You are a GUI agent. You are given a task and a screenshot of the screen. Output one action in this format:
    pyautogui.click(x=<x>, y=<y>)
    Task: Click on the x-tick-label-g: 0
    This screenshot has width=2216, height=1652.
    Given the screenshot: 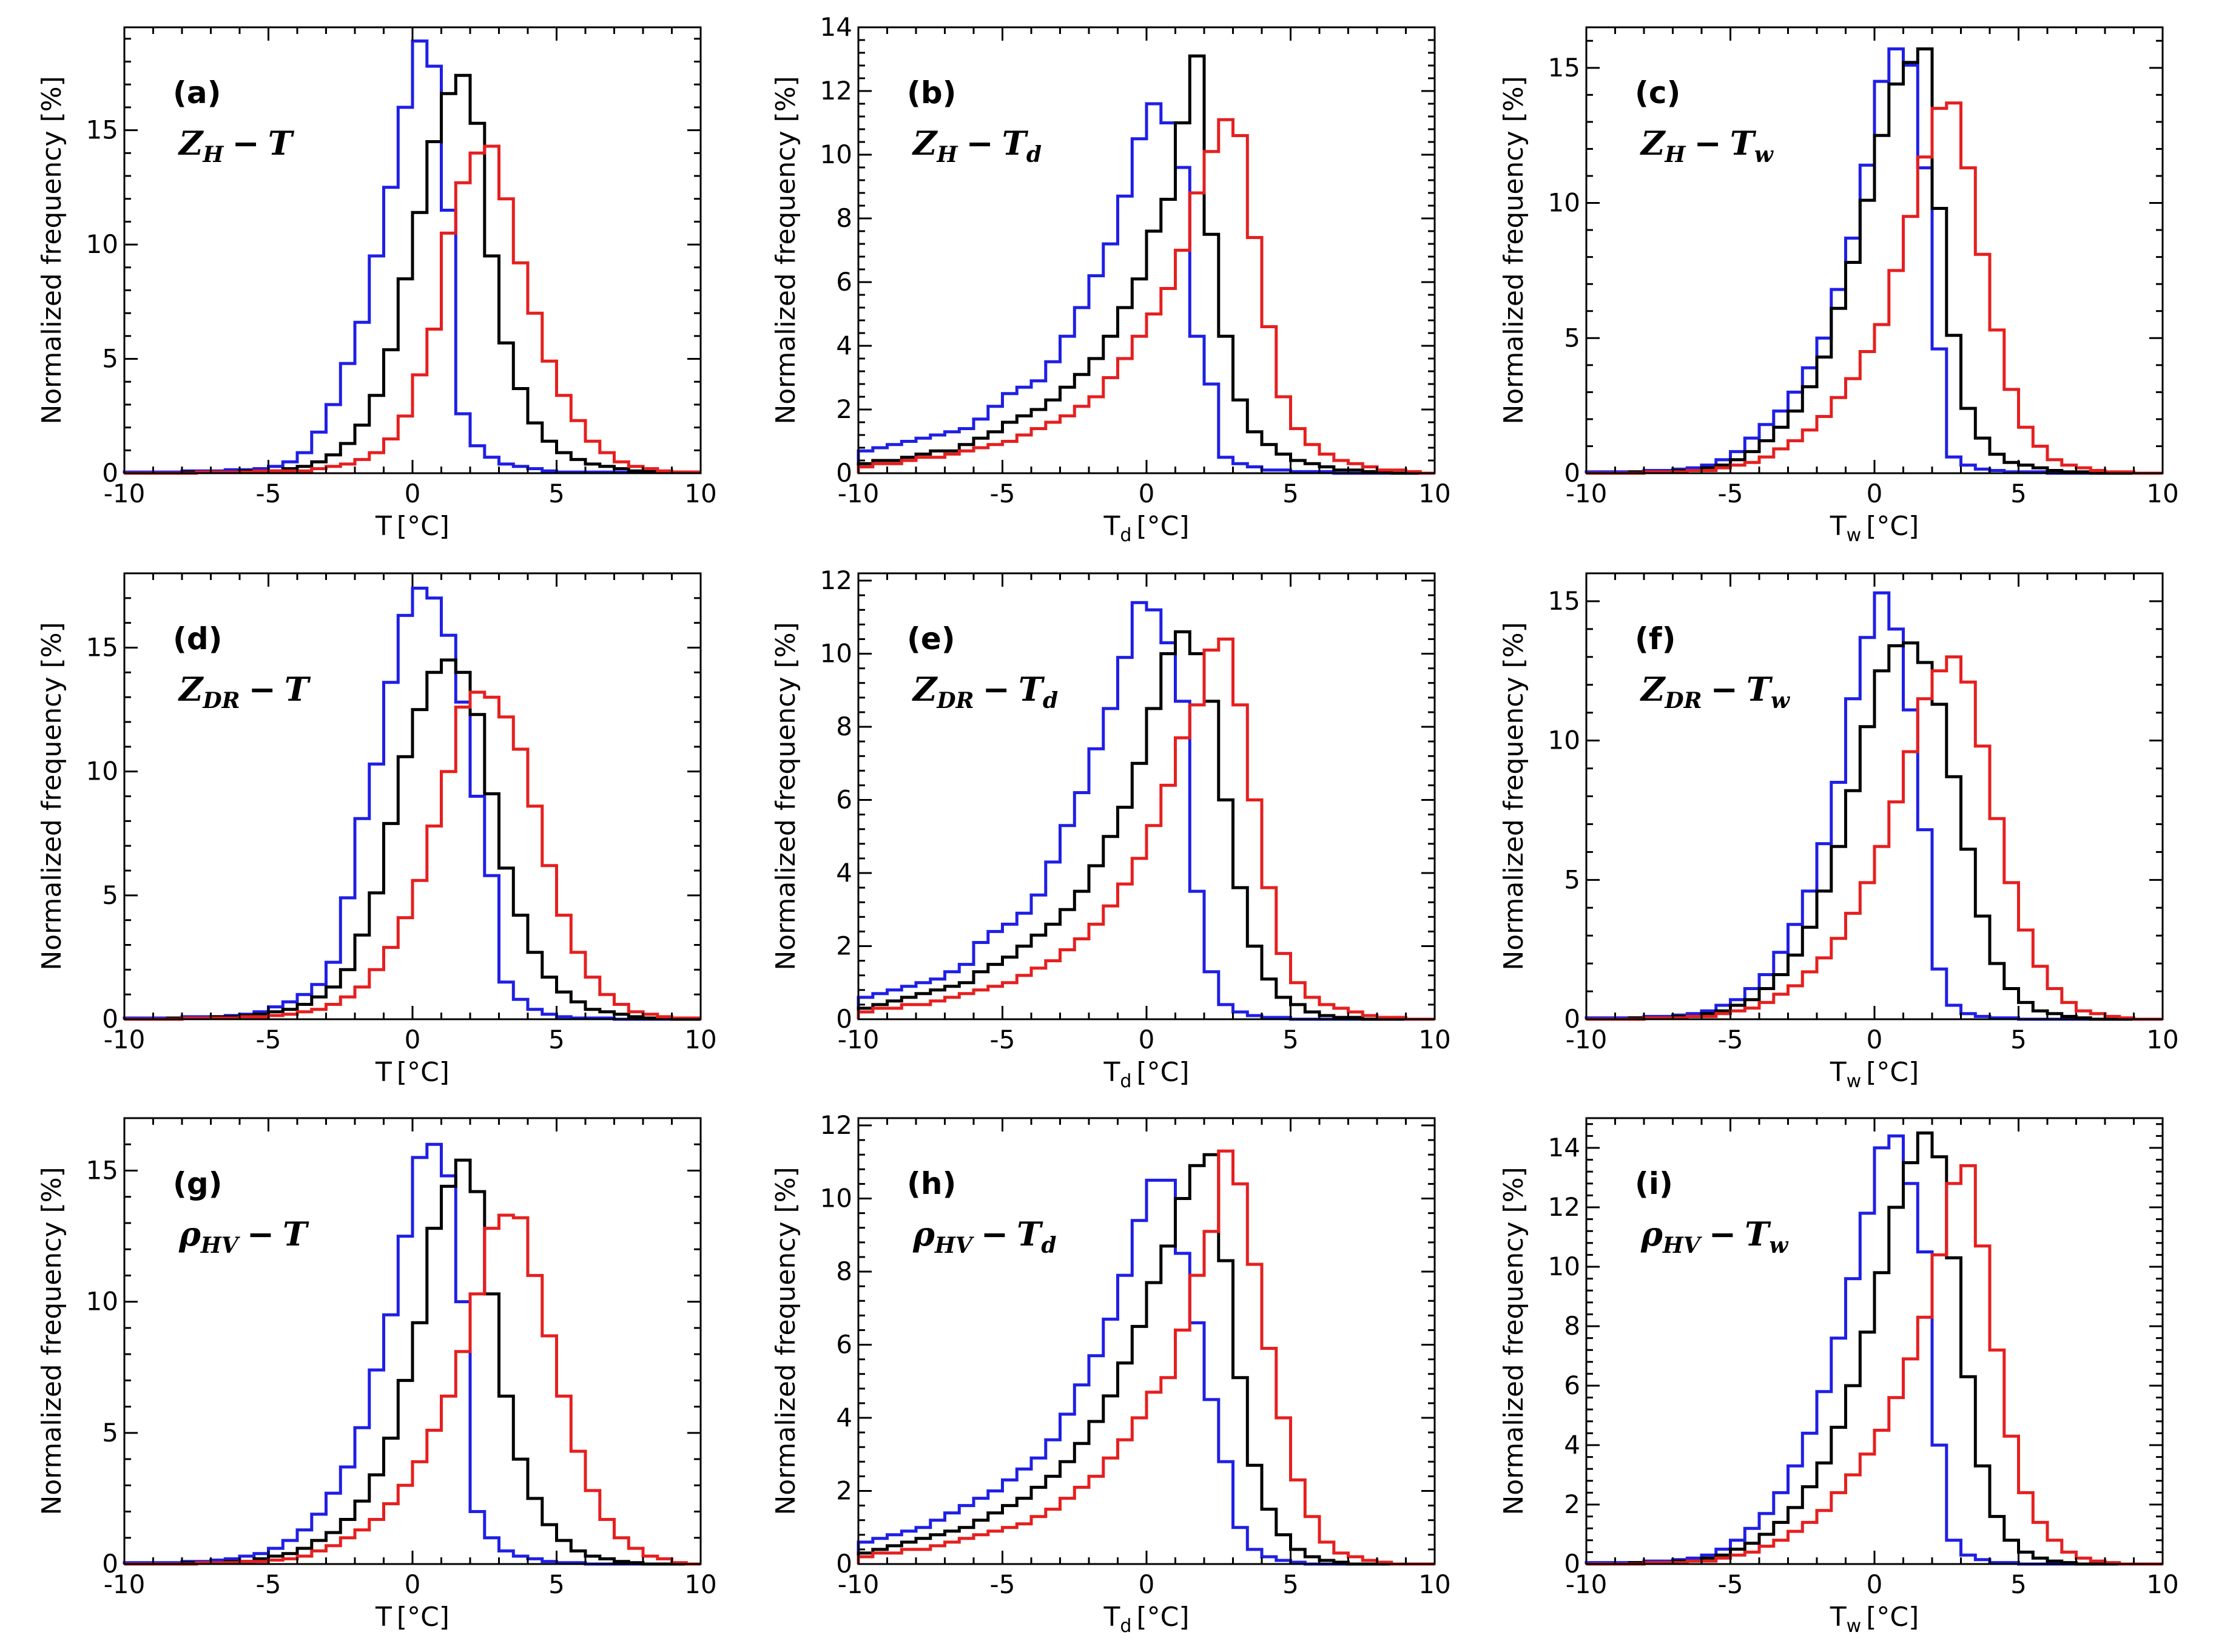 What is the action you would take?
    pyautogui.click(x=413, y=1584)
    